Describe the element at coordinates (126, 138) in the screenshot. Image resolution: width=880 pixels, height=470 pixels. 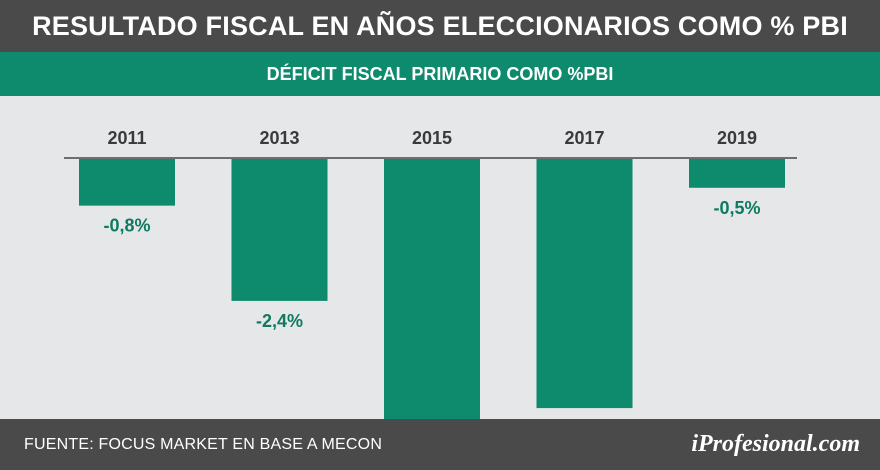
I see `category-label-2011: 2011` at that location.